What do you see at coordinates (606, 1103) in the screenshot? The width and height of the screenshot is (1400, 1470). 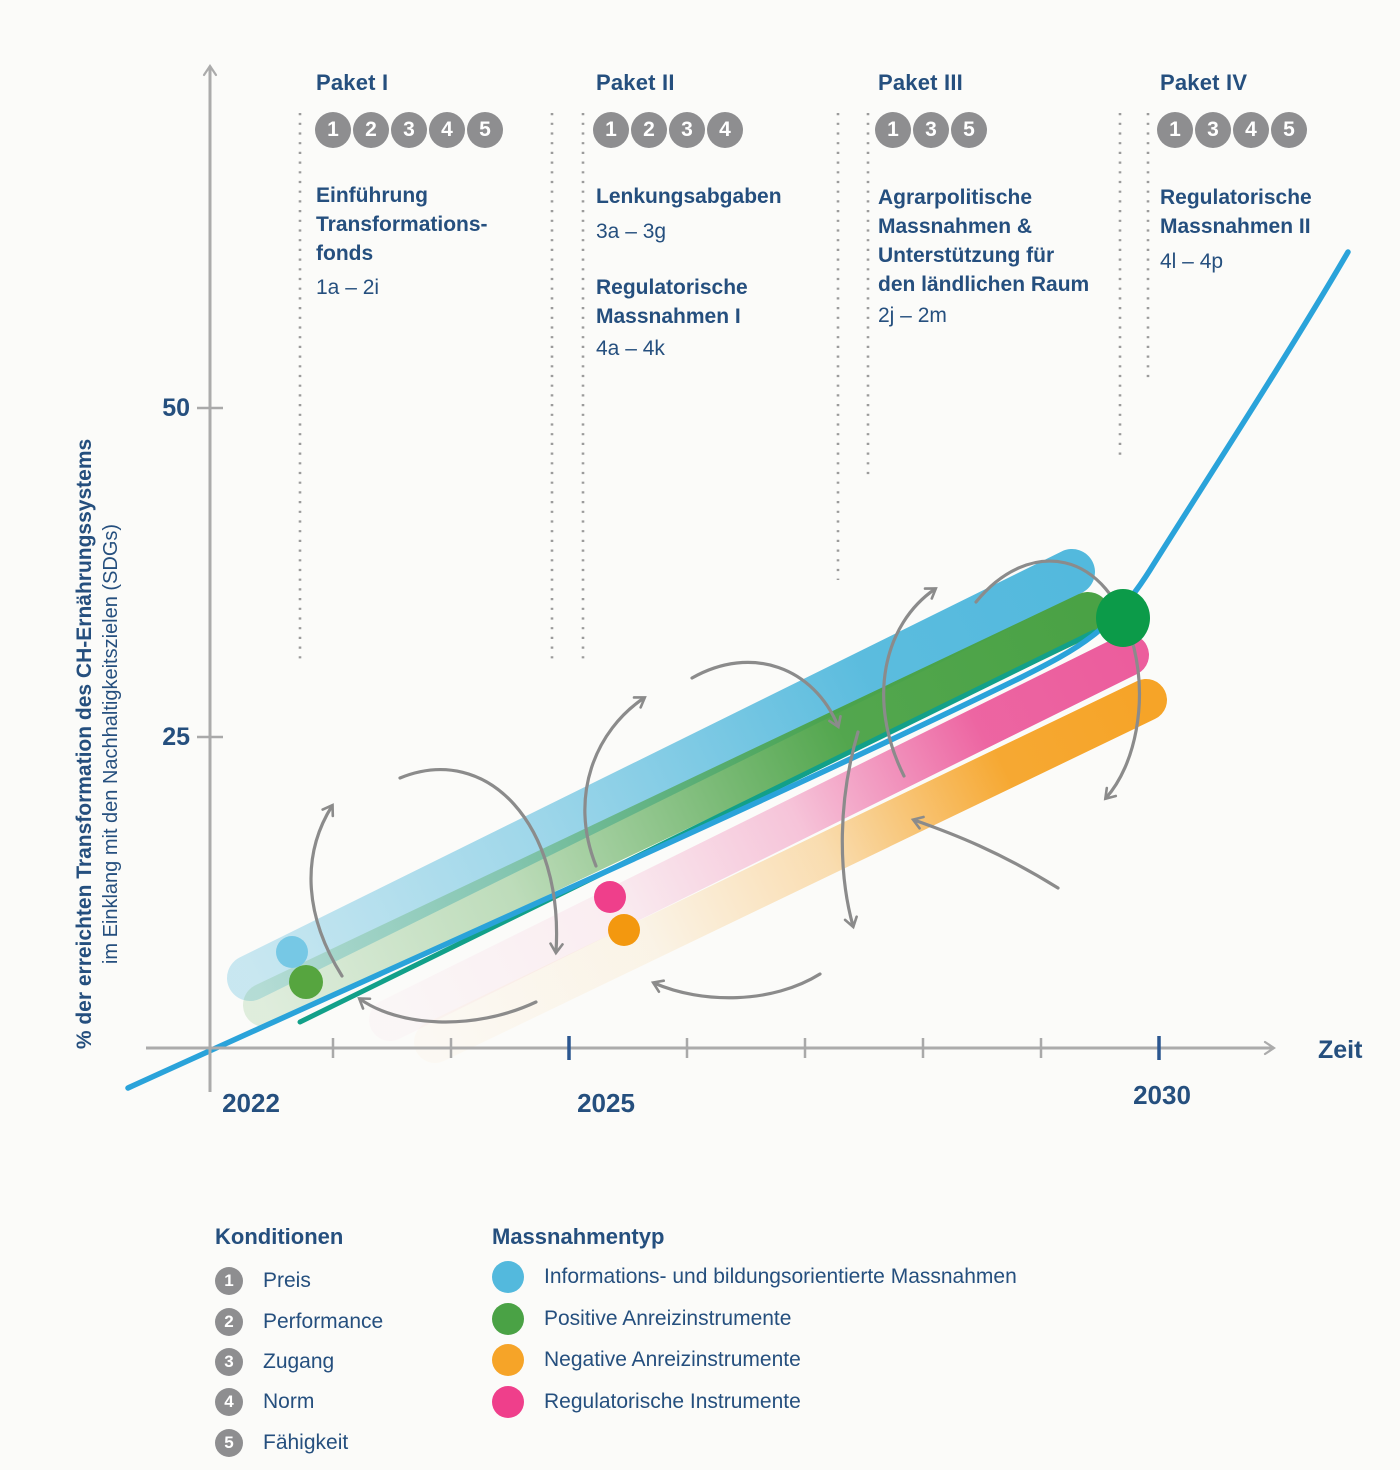 I see `x-tick-label-2025: 2025` at bounding box center [606, 1103].